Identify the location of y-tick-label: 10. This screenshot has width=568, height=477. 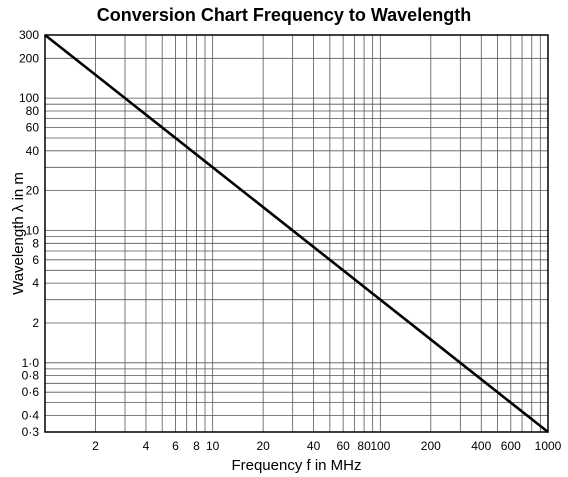
(33, 230).